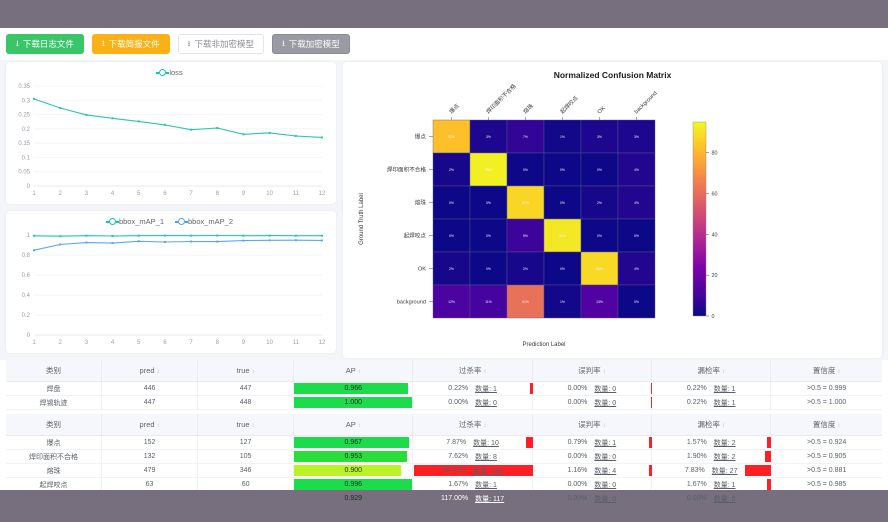  Describe the element at coordinates (501, 99) in the screenshot. I see `svg-text: 焊印面积不合格` at that location.